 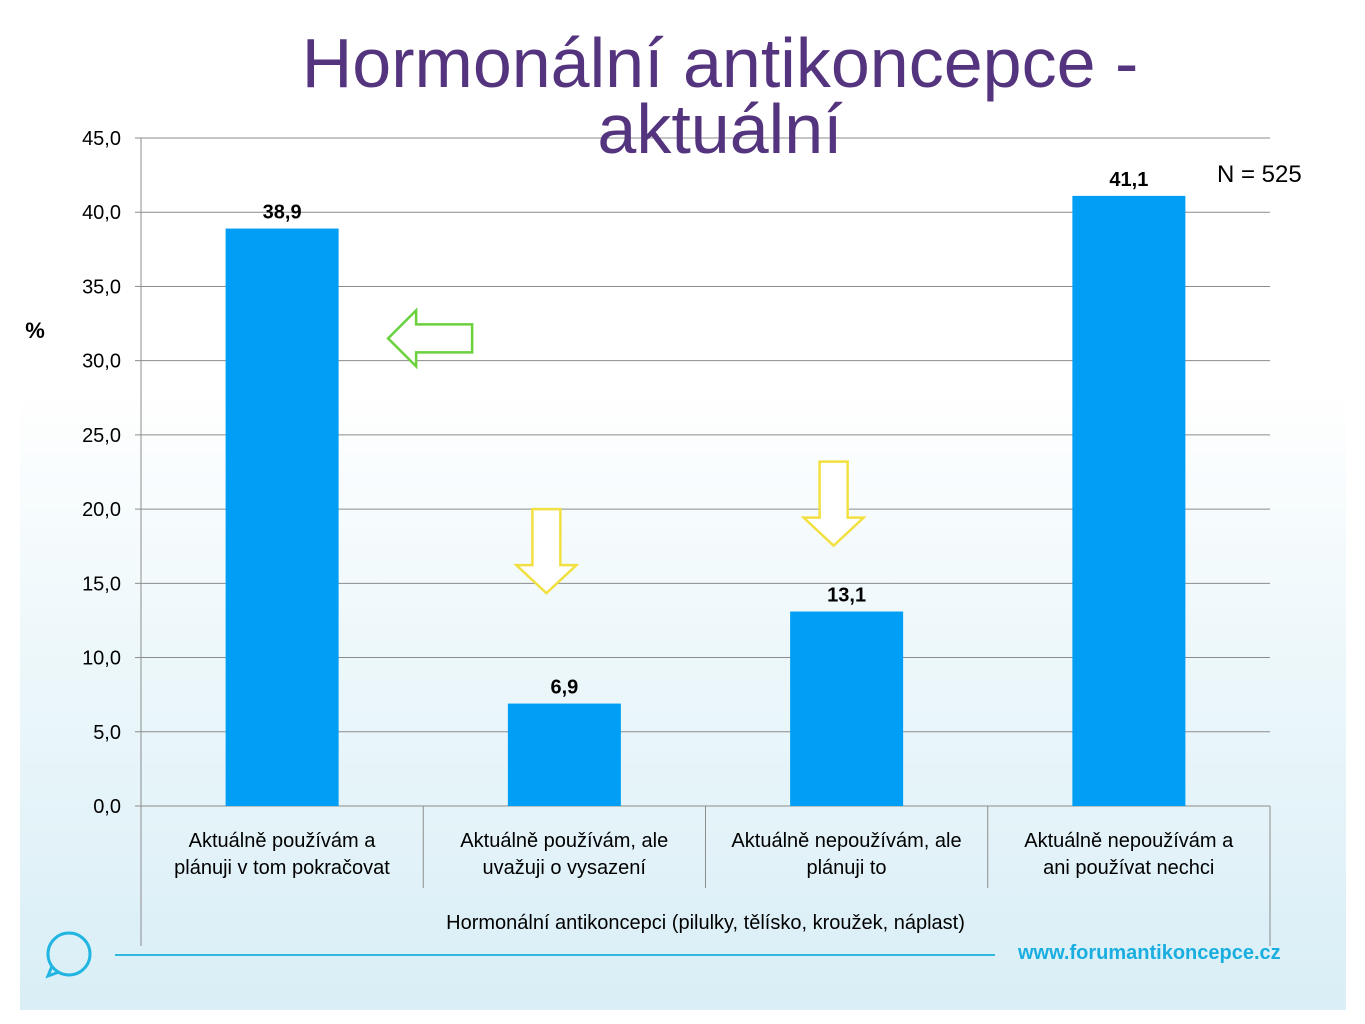 I want to click on speech-bubble-icon, so click(x=68, y=955).